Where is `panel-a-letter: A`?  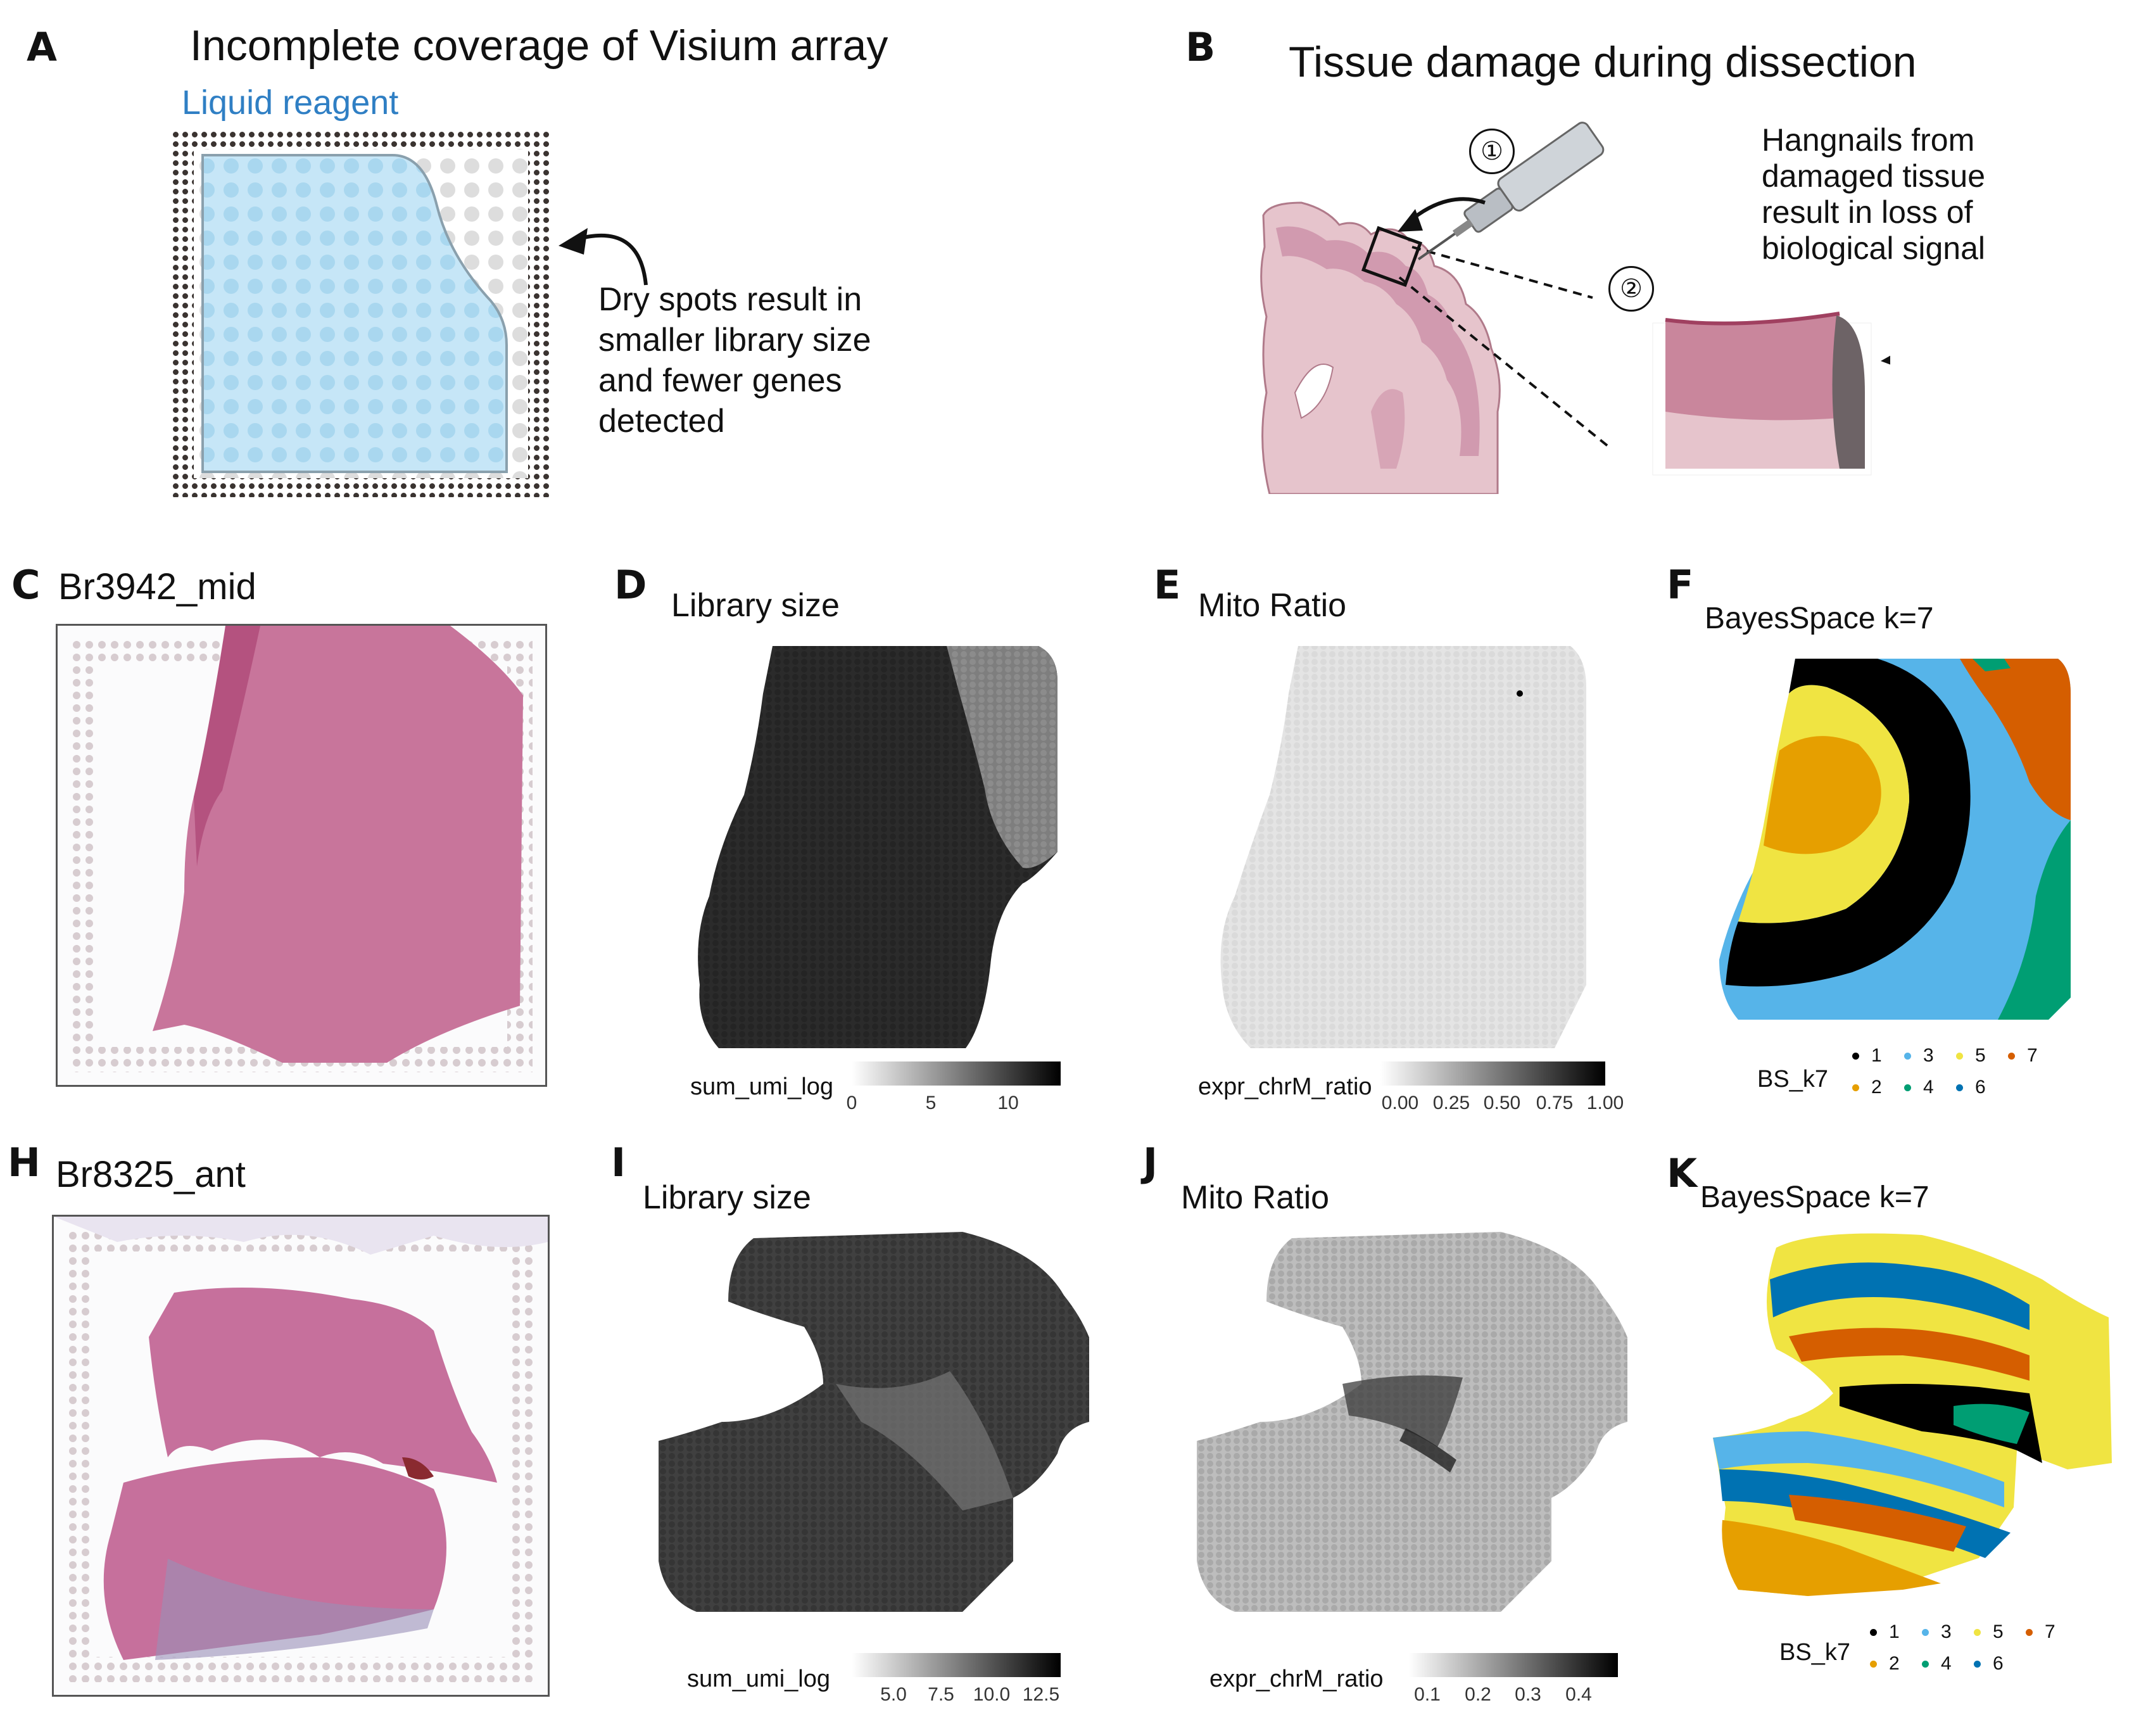 panel-a-letter: A is located at coordinates (42, 47).